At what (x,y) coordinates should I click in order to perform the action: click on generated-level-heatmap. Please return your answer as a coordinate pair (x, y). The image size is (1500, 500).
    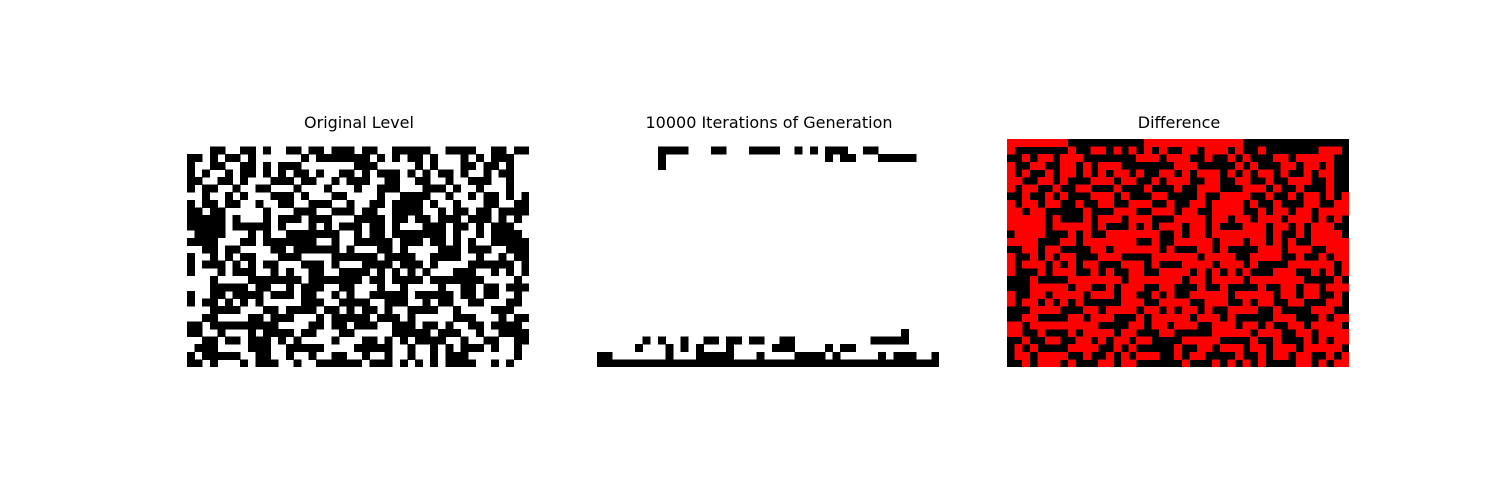
    Looking at the image, I should click on (768, 253).